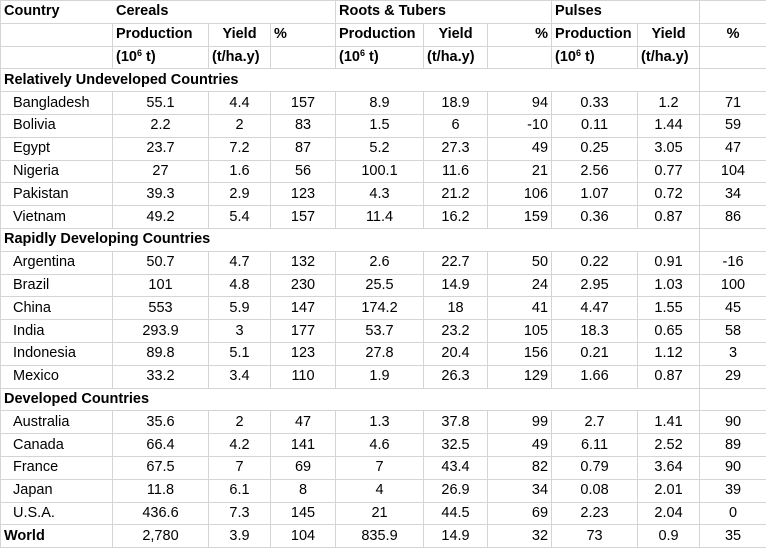 This screenshot has height=555, width=766. Describe the element at coordinates (383, 513) in the screenshot. I see `table-row: U.S.A. 436.6 7.3 145 21 44.5 69 2.23 2.04 0` at that location.